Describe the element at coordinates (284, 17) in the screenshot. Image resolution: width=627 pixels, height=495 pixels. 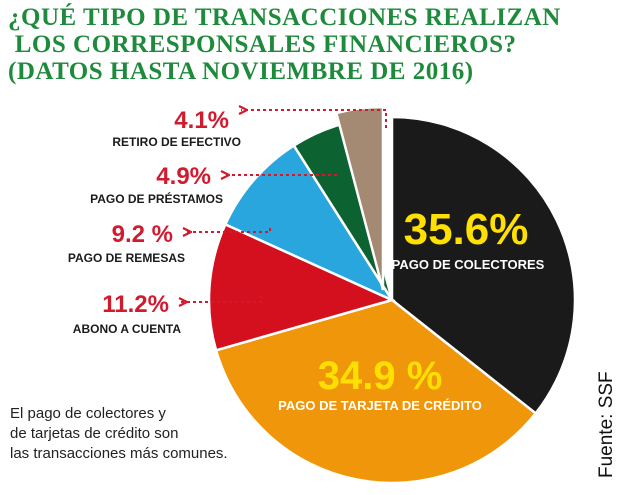
I see `title-line-1: ¿QUÉ TIPO DE TRANSACCIONES REALIZAN` at that location.